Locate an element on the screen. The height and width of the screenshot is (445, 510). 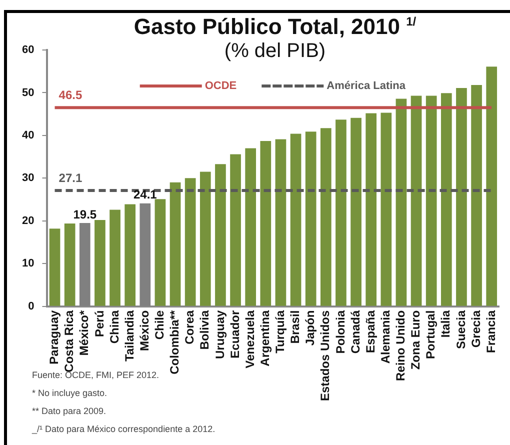
x-tick-label: México* is located at coordinates (84, 333).